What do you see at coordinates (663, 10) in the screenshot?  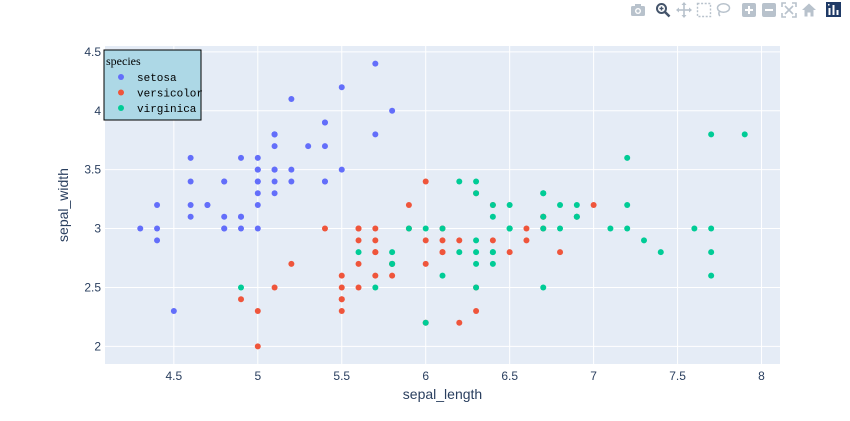 I see `zoom-icon` at bounding box center [663, 10].